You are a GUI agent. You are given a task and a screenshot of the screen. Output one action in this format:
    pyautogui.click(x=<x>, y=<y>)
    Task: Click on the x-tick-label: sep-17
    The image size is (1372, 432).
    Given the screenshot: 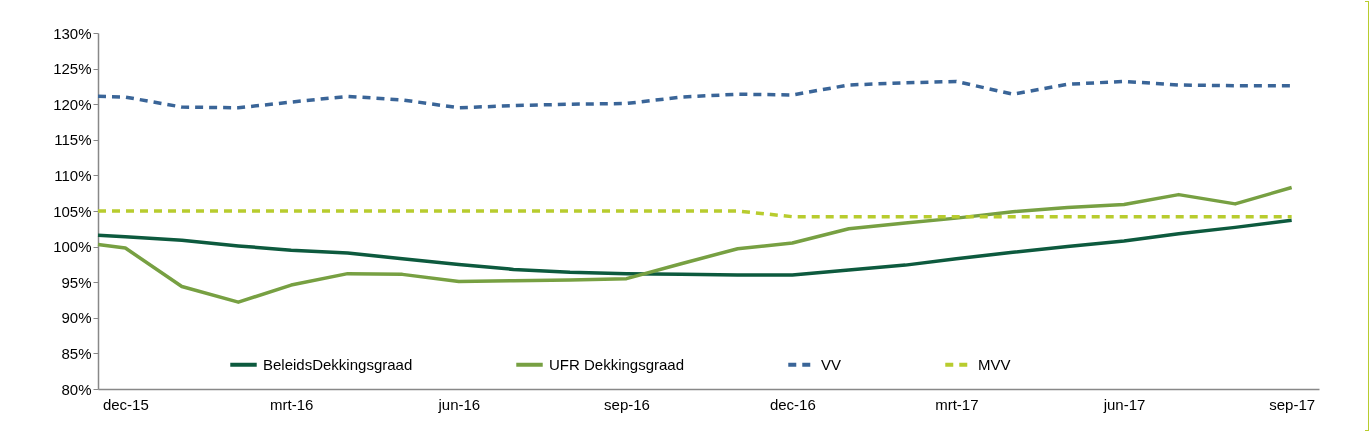 What is the action you would take?
    pyautogui.click(x=1292, y=404)
    